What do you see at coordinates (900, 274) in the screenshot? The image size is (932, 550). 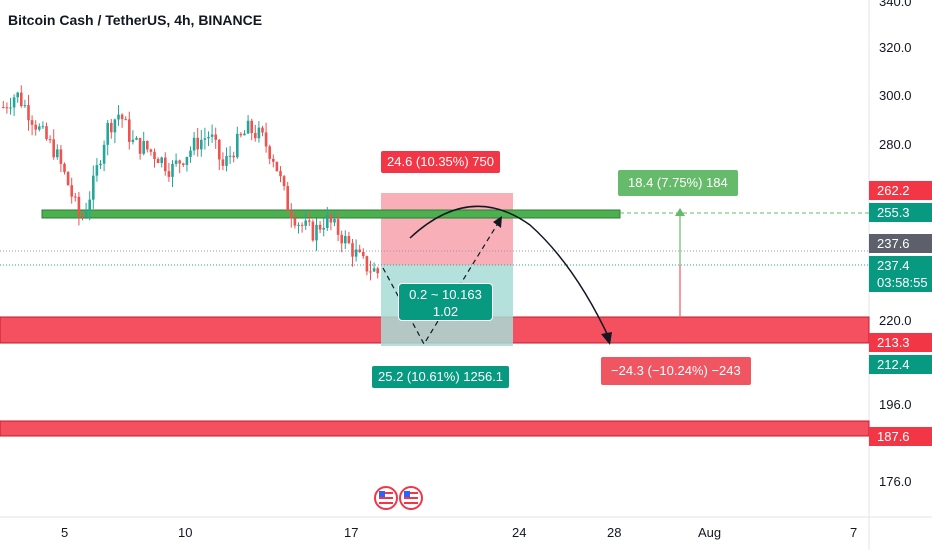 I see `current-price-tag: 237.4 03:58:55` at bounding box center [900, 274].